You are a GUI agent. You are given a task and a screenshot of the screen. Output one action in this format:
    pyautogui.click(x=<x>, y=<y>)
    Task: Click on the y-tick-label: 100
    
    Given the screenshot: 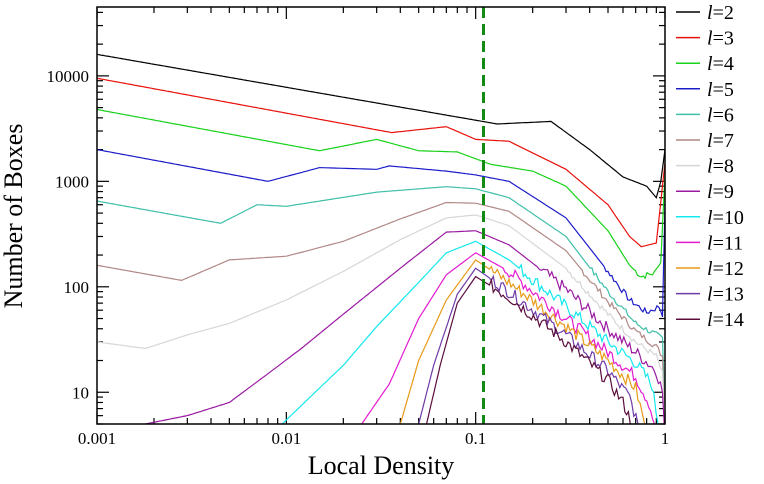 What is the action you would take?
    pyautogui.click(x=77, y=287)
    